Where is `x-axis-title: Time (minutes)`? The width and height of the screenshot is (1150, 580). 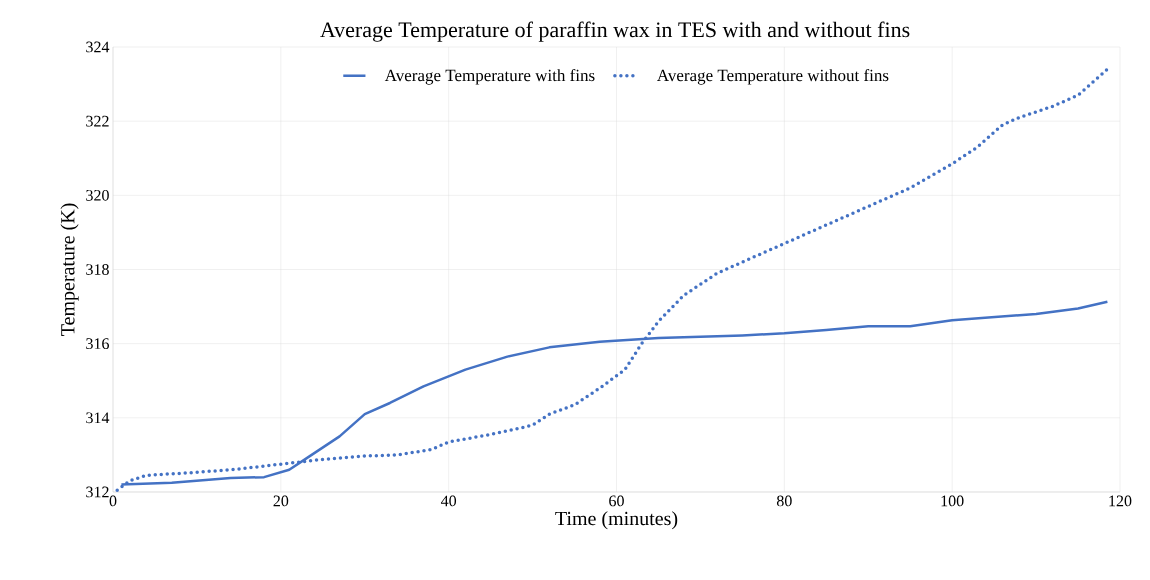 x-axis-title: Time (minutes) is located at coordinates (616, 520).